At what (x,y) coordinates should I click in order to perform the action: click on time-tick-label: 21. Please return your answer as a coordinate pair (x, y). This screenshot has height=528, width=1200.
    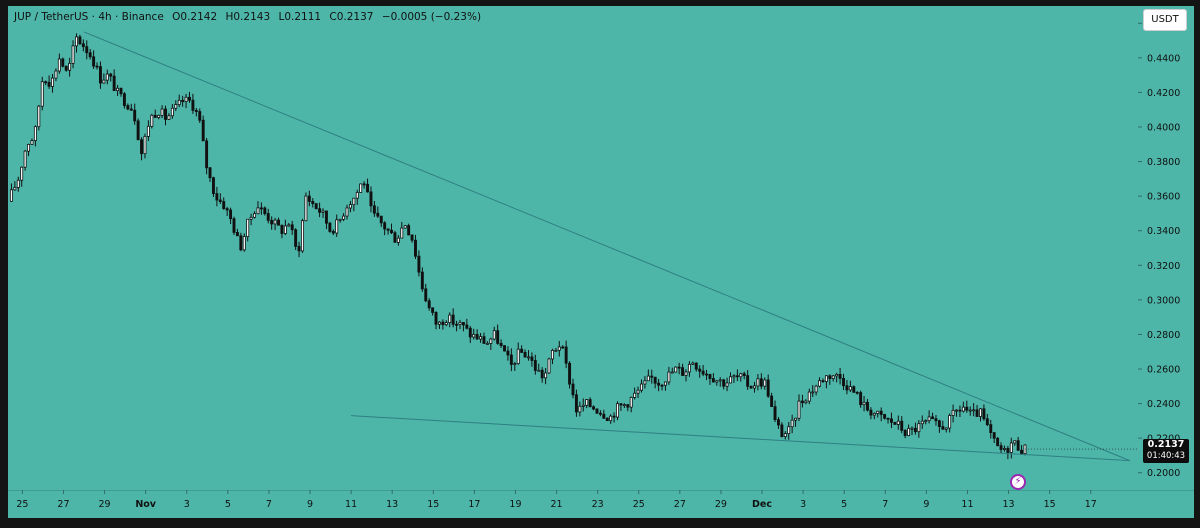
    Looking at the image, I should click on (557, 504).